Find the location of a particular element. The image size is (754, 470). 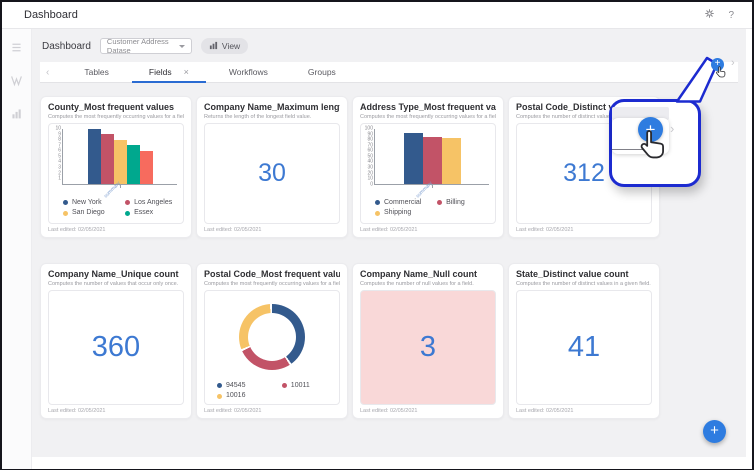

tab-groups: Groups is located at coordinates (322, 72).